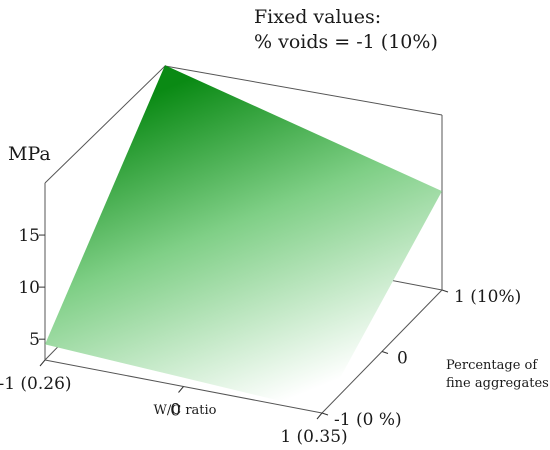  What do you see at coordinates (368, 420) in the screenshot?
I see `y-tick-label-min: -1 (0 %)` at bounding box center [368, 420].